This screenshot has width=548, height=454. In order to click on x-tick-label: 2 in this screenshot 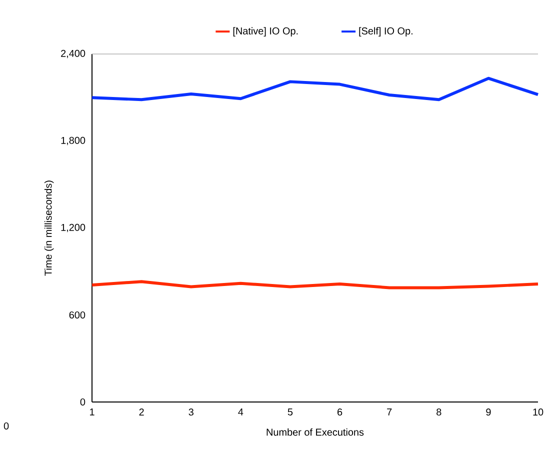, I will do `click(141, 412)`.